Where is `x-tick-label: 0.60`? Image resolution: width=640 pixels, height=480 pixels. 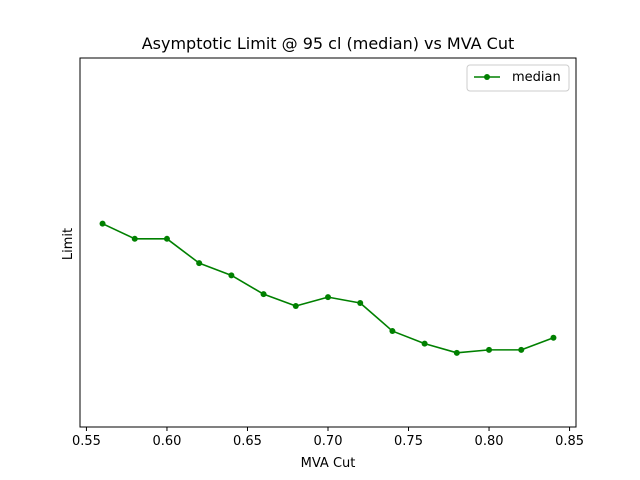
x-tick-label: 0.60 is located at coordinates (166, 441).